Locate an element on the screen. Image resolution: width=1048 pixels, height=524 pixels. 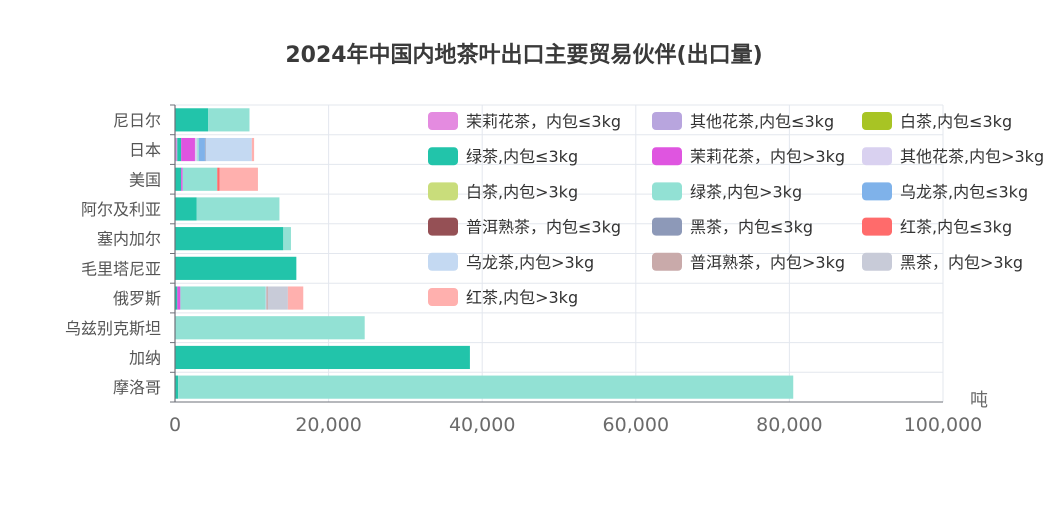
legend-item-label: 红茶,内包≤3kg is located at coordinates (956, 227).